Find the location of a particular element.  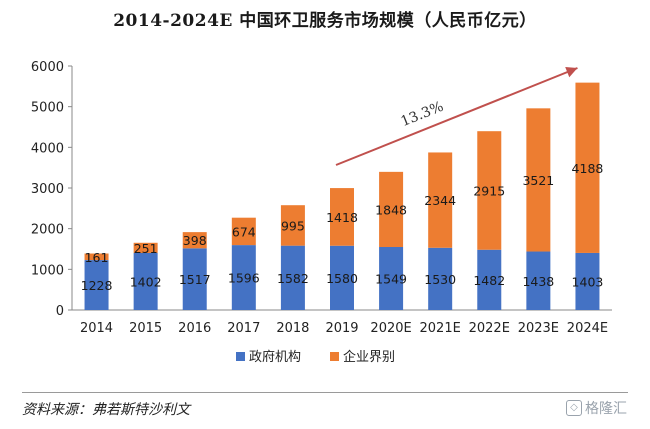

x-tick-label: 2018 is located at coordinates (292, 328).